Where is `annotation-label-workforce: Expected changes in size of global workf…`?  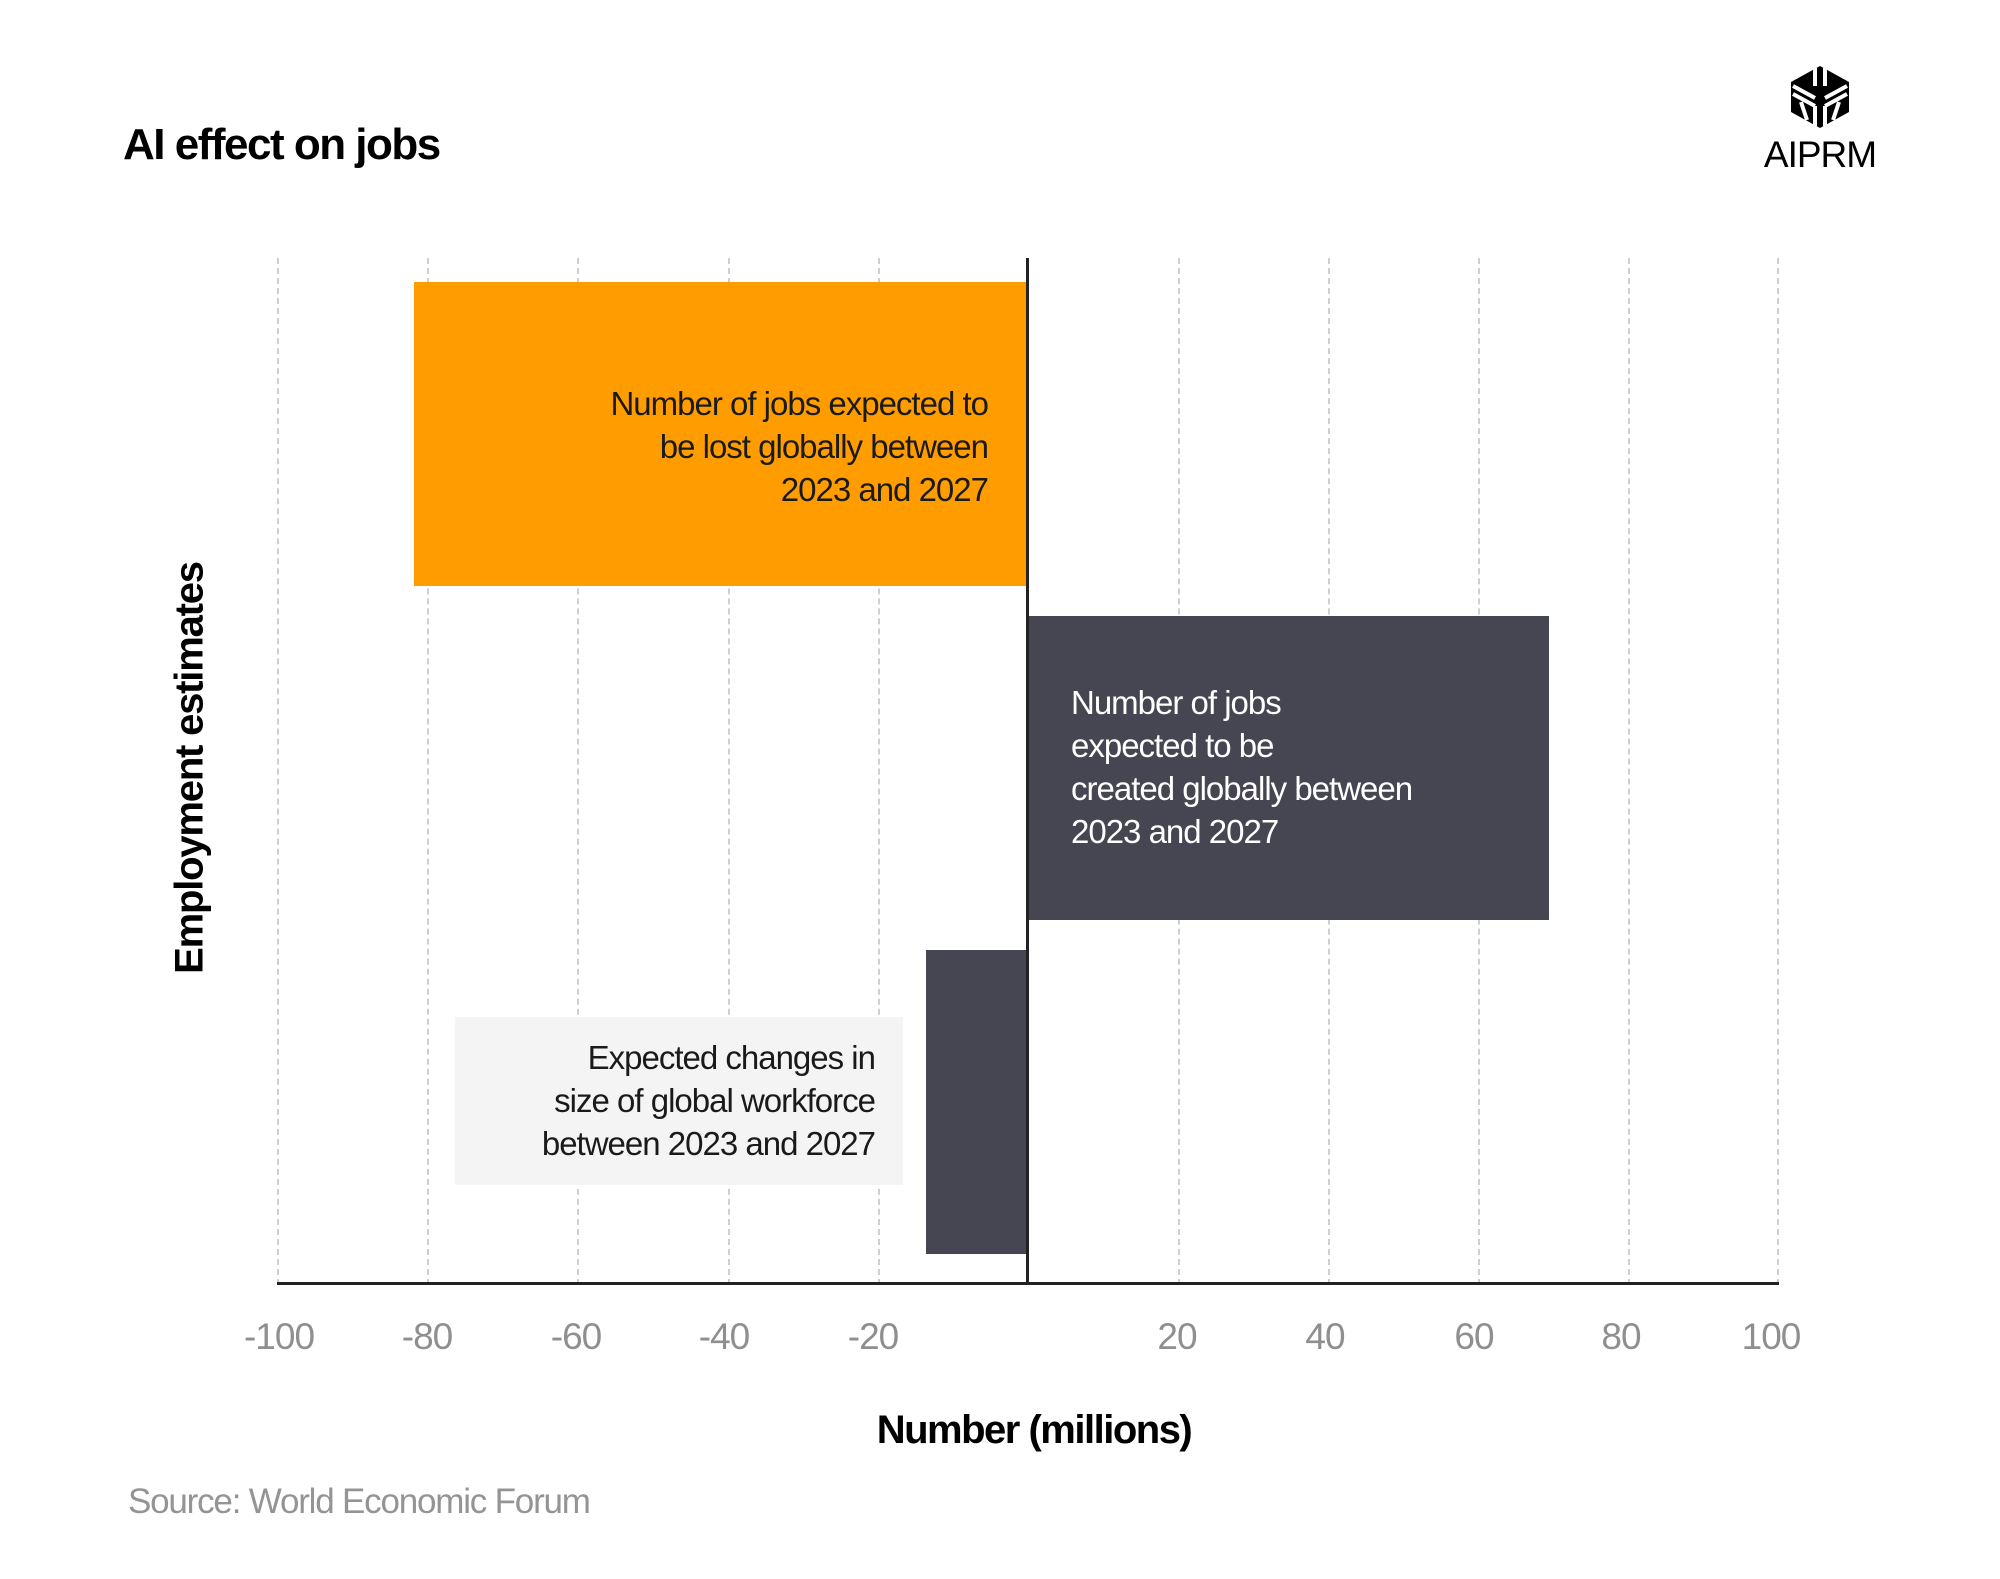 annotation-label-workforce: Expected changes in size of global workf… is located at coordinates (708, 1100).